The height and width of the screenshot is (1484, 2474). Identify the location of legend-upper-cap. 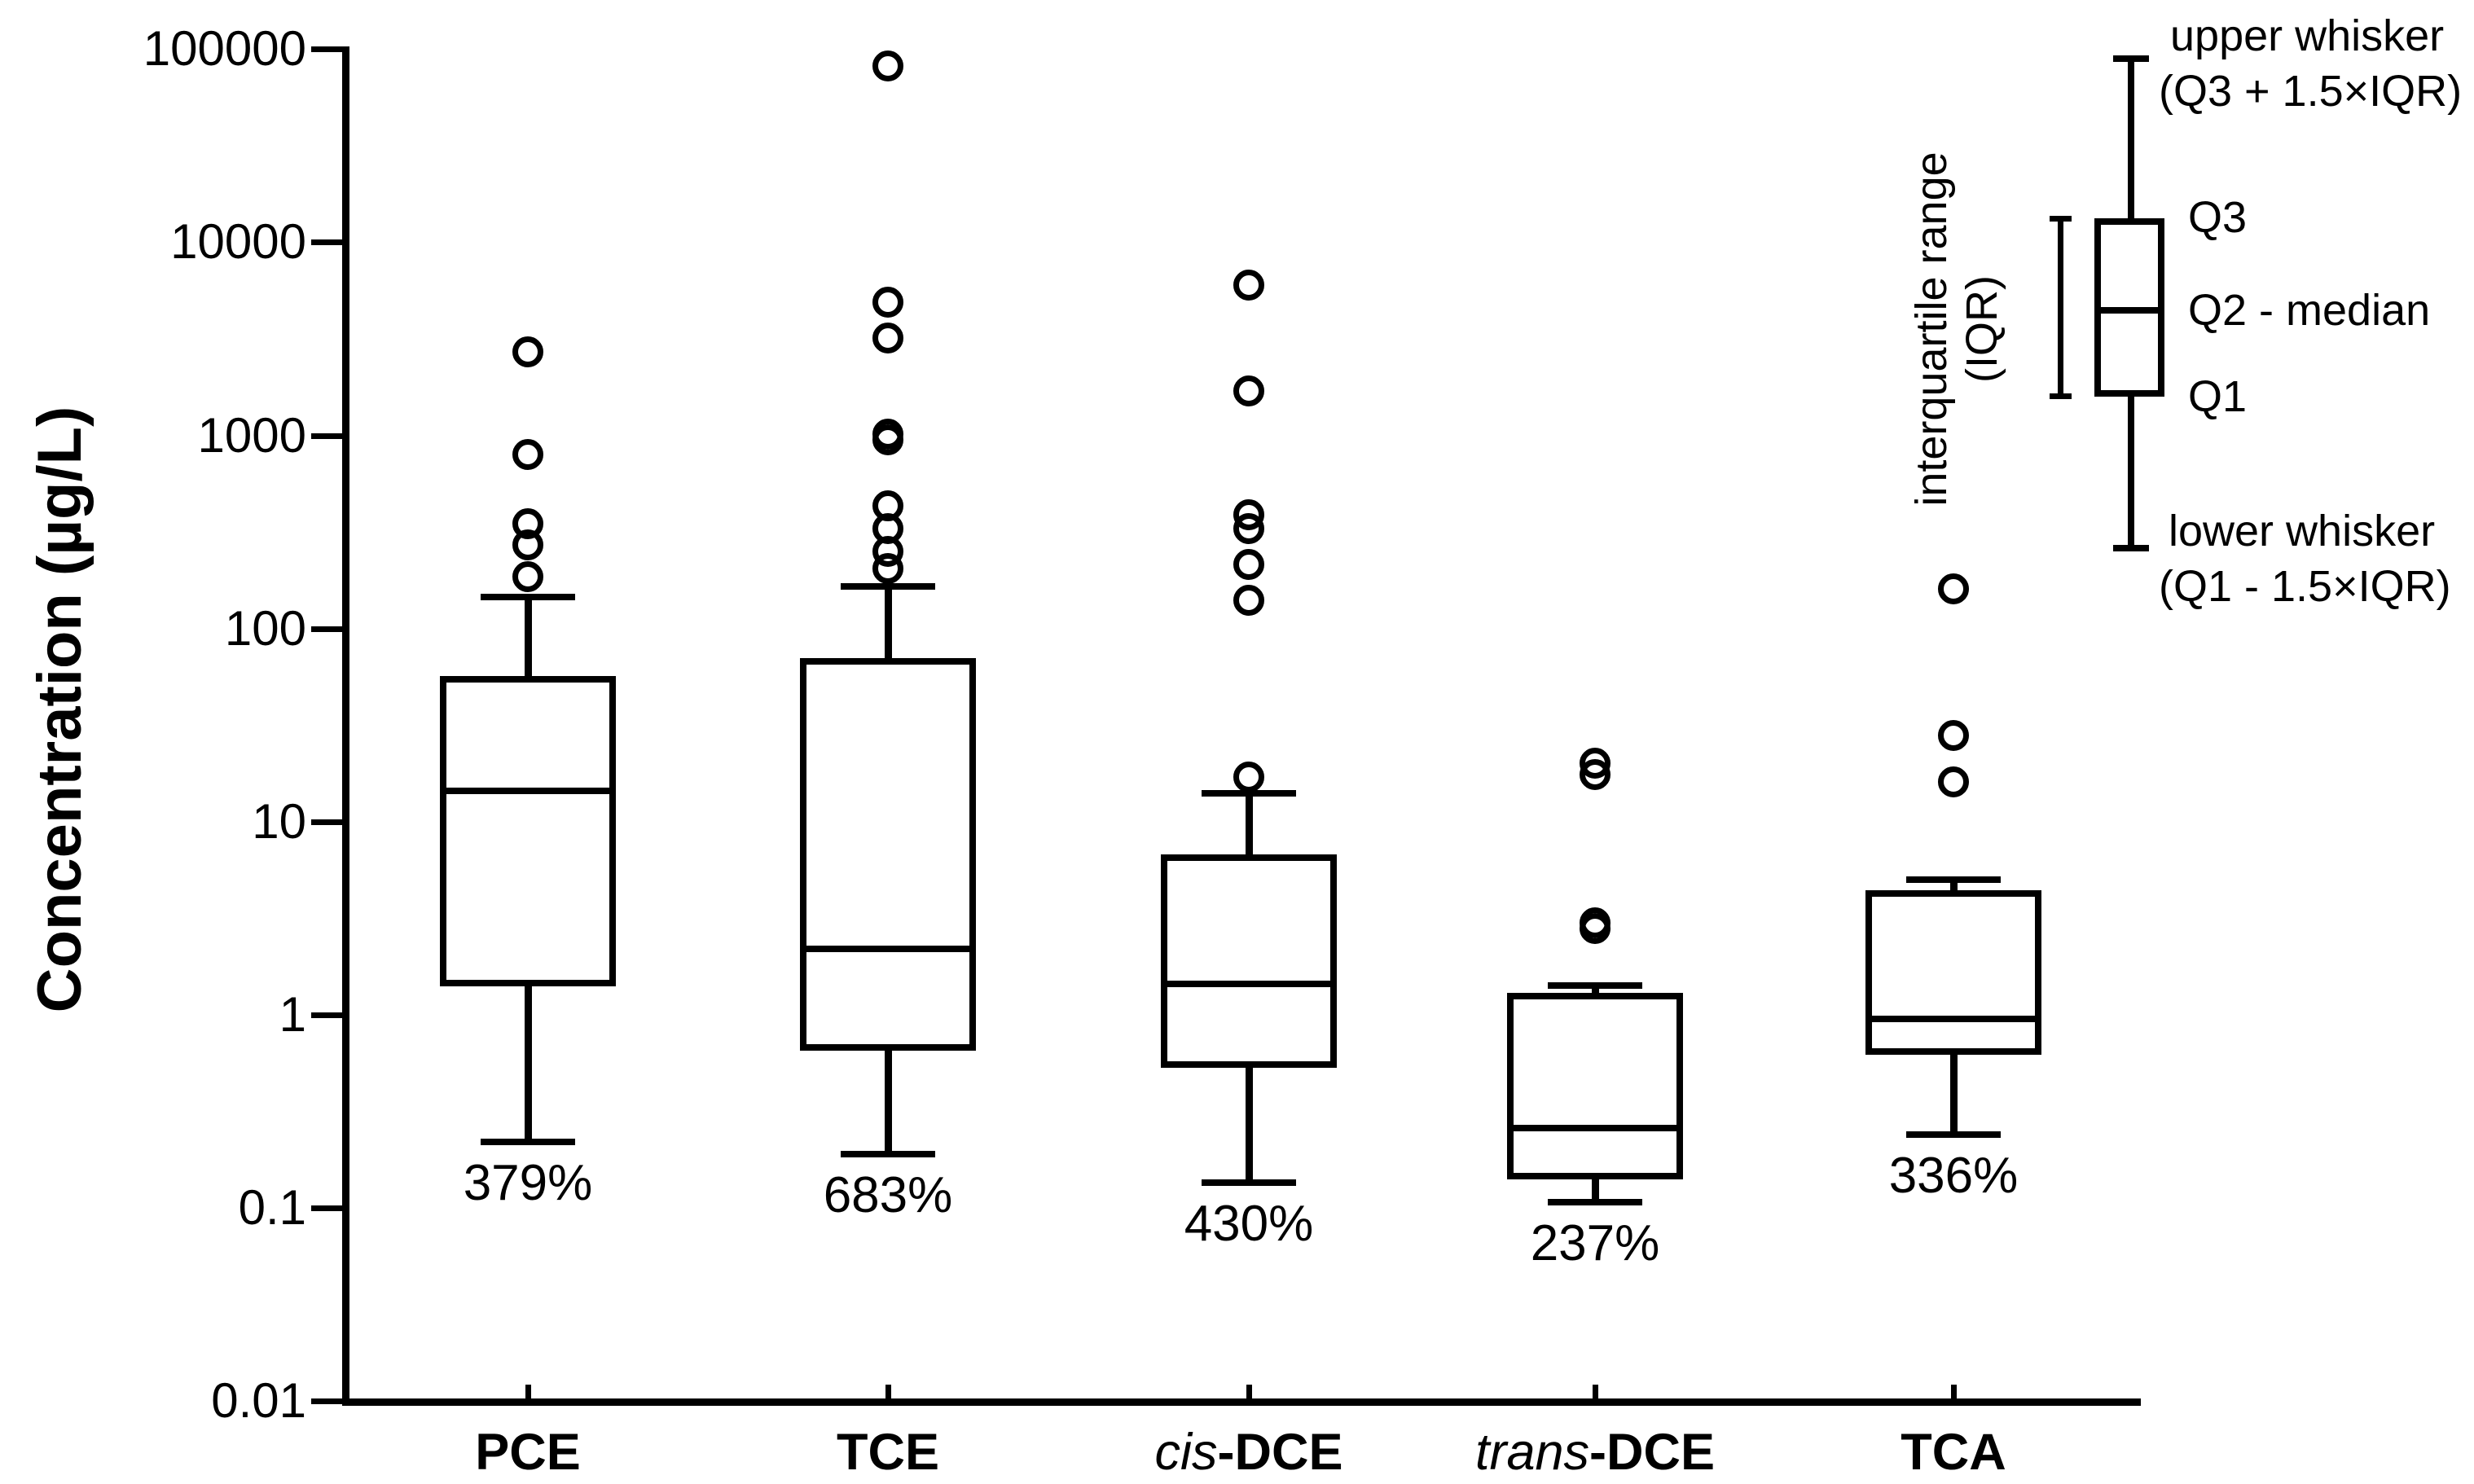
(2131, 59).